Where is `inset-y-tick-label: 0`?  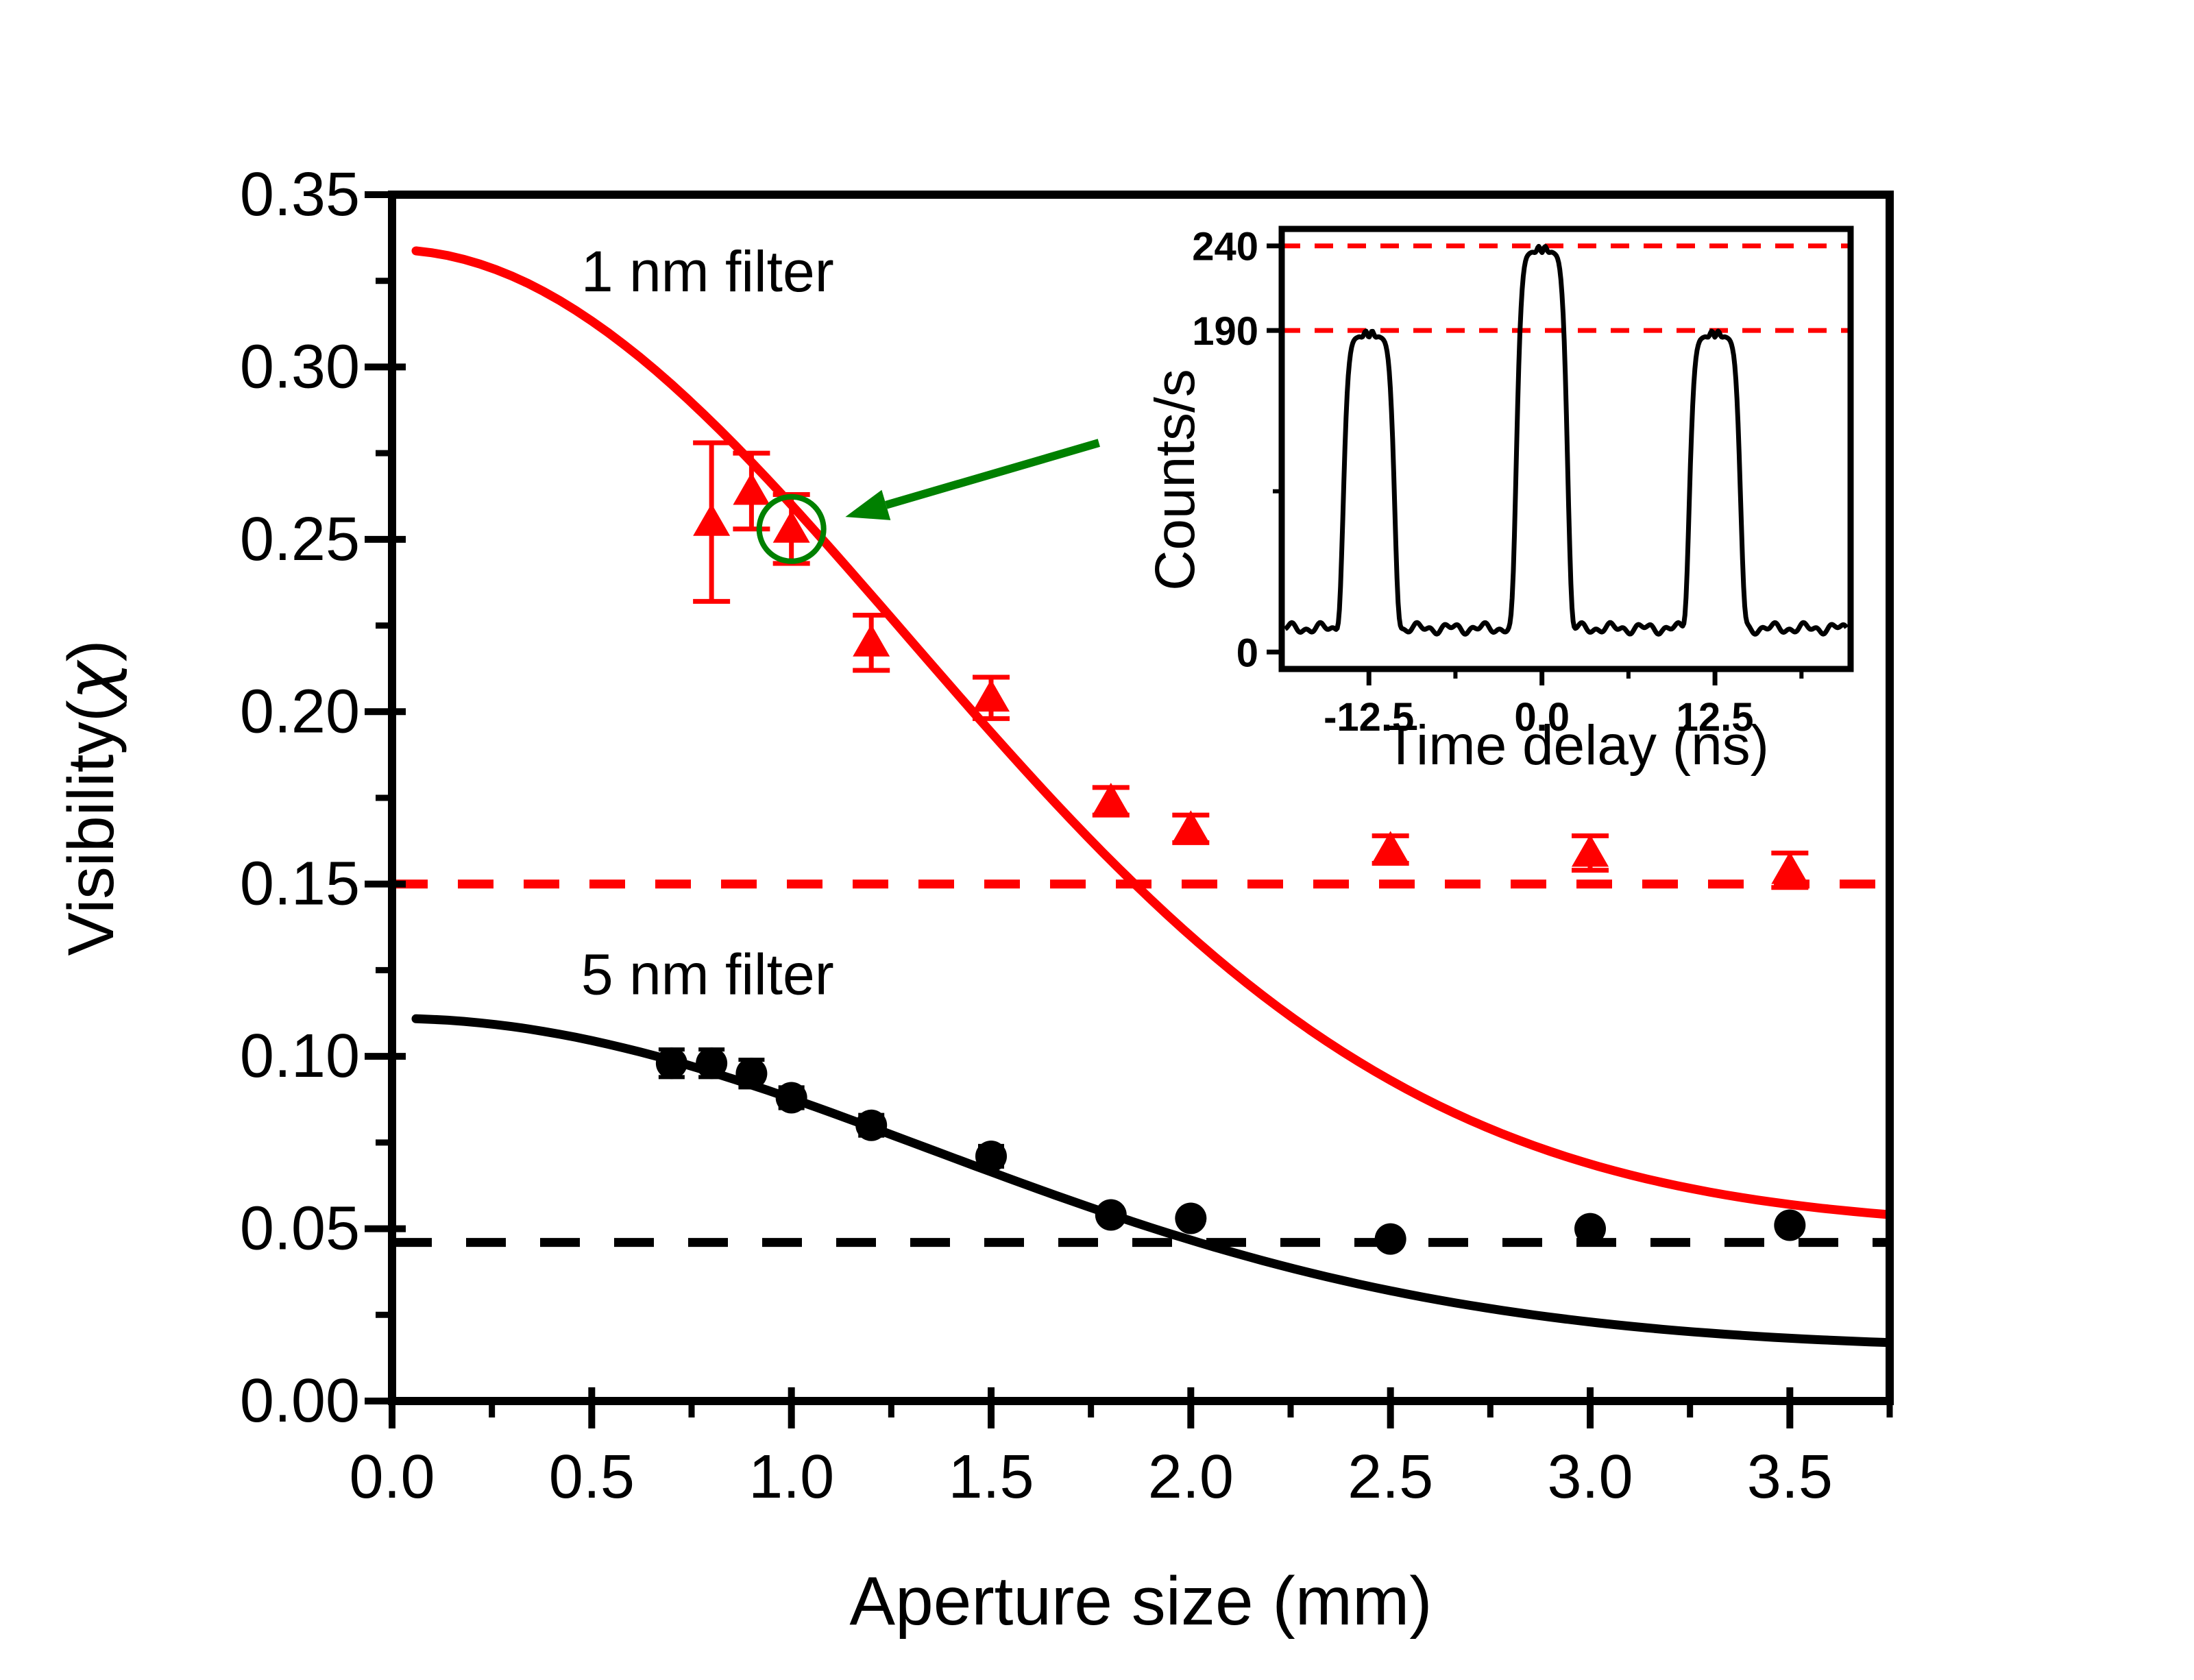
inset-y-tick-label: 0 is located at coordinates (1247, 653).